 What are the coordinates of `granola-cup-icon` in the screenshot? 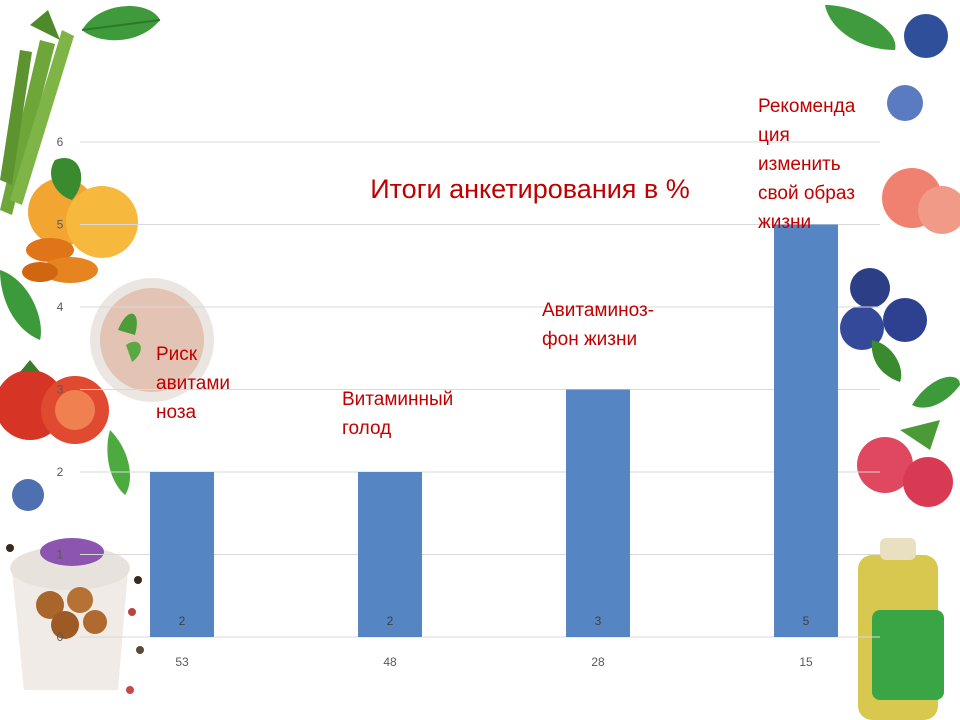 It's located at (70, 614).